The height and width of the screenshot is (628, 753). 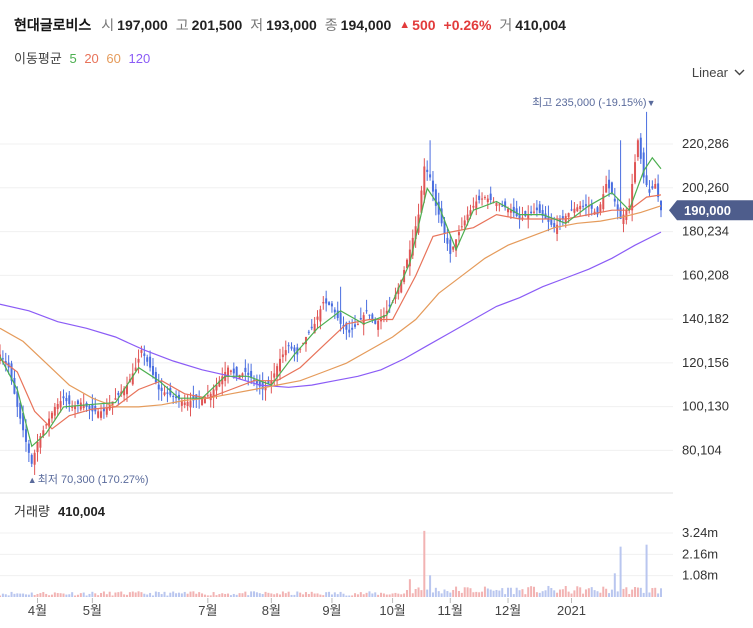 What do you see at coordinates (718, 72) in the screenshot?
I see `scale-selector: Linear` at bounding box center [718, 72].